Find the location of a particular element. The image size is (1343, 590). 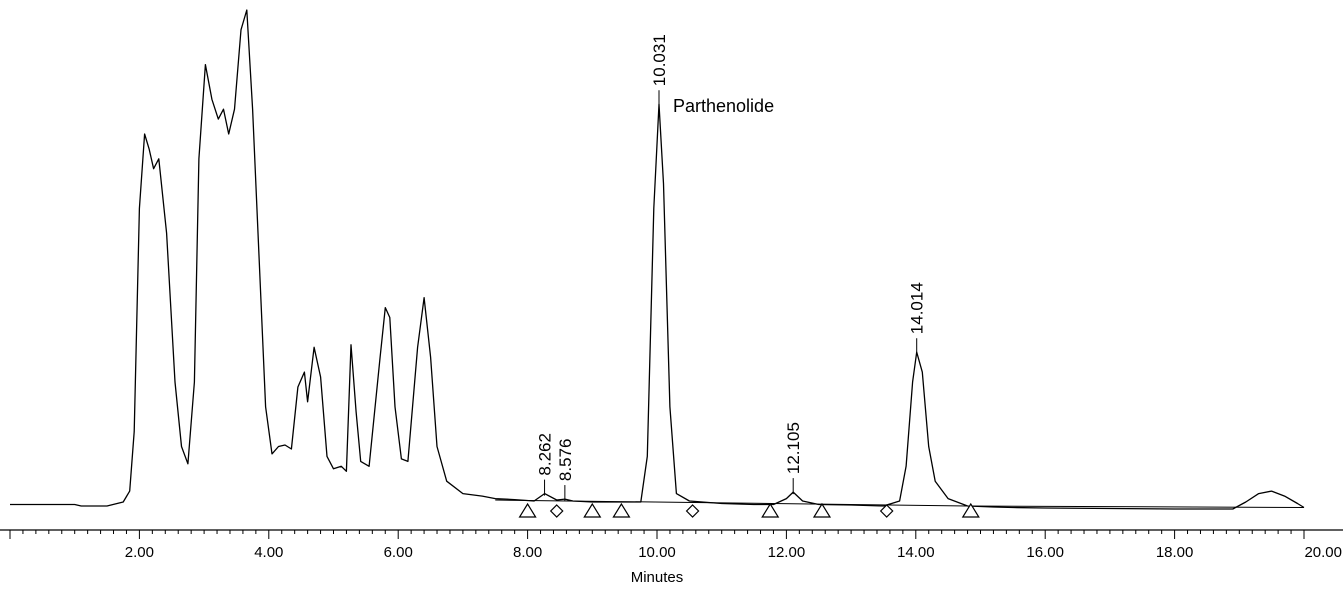

x-tick-label: 12.00 is located at coordinates (787, 552).